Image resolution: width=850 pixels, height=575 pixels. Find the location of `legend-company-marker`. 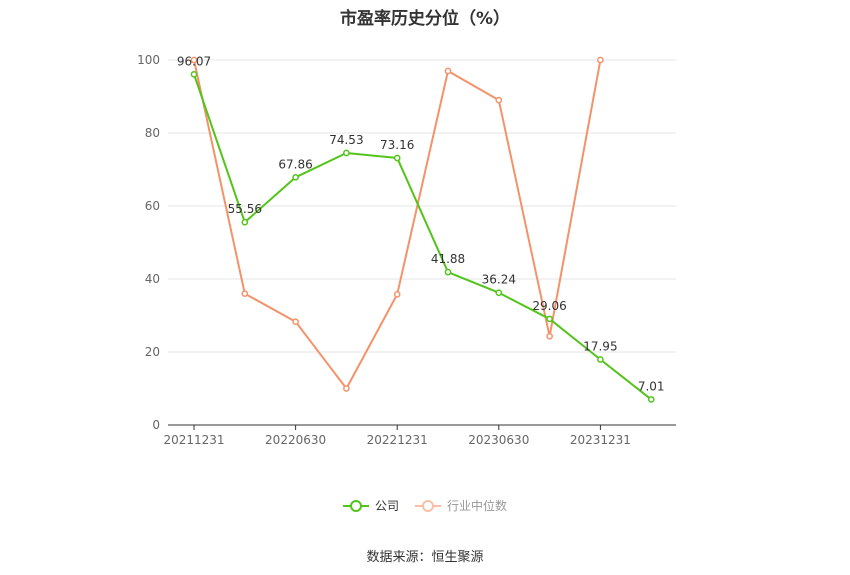

legend-company-marker is located at coordinates (355, 505).